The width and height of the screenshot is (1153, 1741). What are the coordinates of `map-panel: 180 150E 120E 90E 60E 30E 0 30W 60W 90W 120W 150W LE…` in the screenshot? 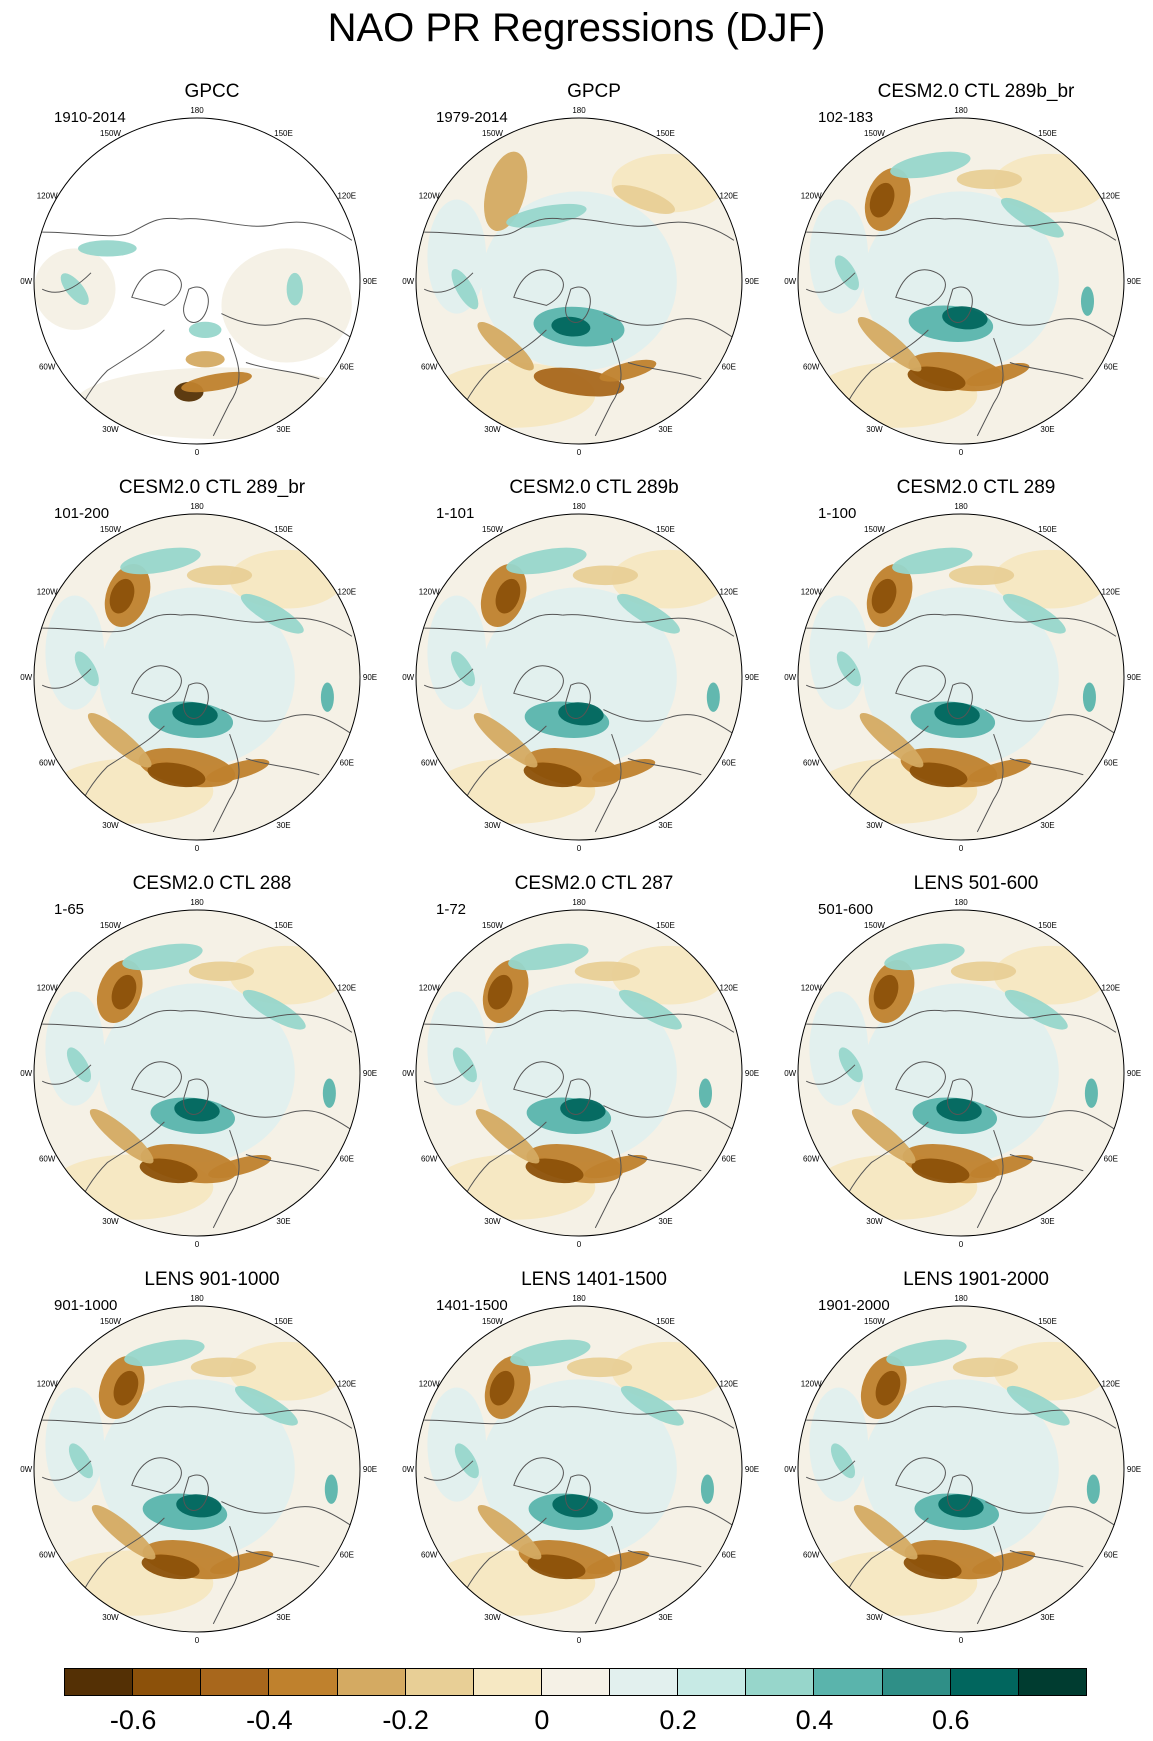 It's located at (968, 1065).